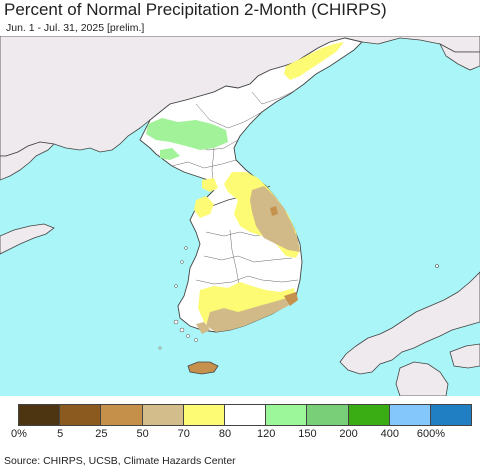 The image size is (480, 470). What do you see at coordinates (437, 266) in the screenshot?
I see `ulleung-island` at bounding box center [437, 266].